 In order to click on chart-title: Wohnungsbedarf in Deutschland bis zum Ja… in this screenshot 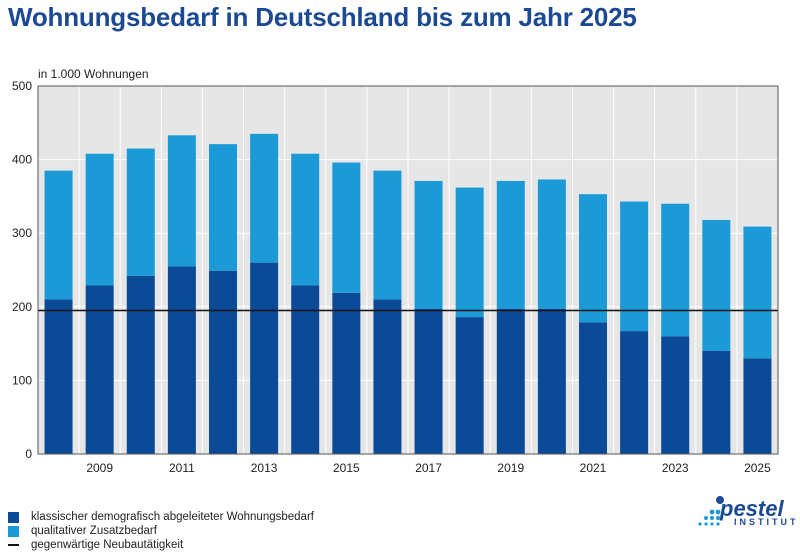, I will do `click(322, 17)`.